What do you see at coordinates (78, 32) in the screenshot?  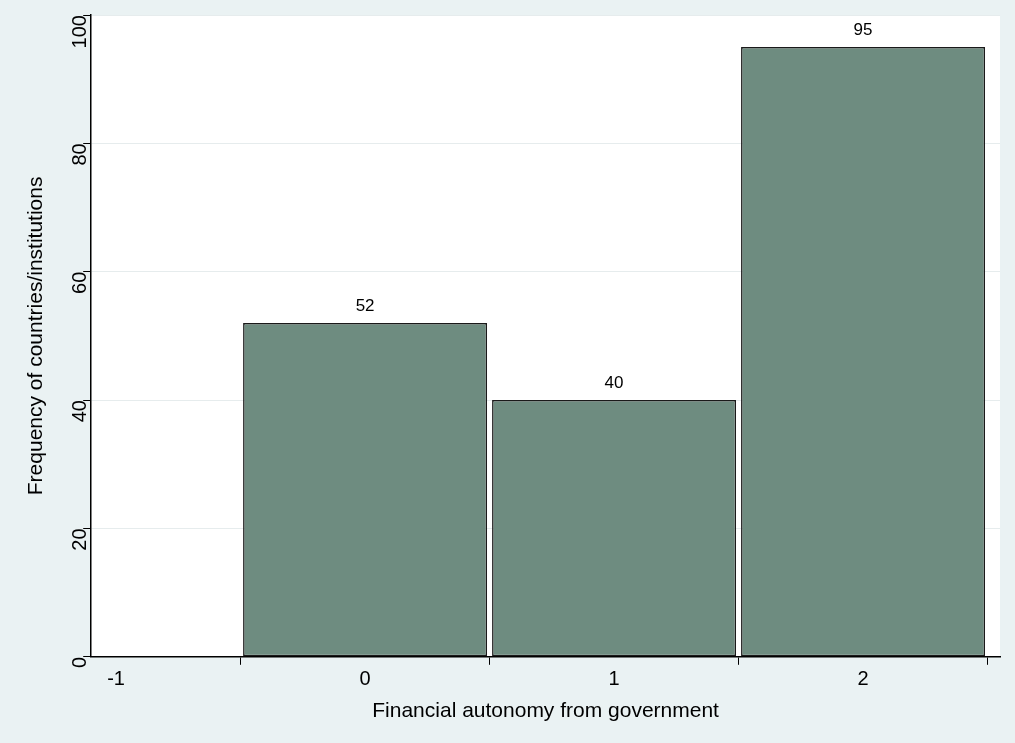 I see `y-tick-label: 100` at bounding box center [78, 32].